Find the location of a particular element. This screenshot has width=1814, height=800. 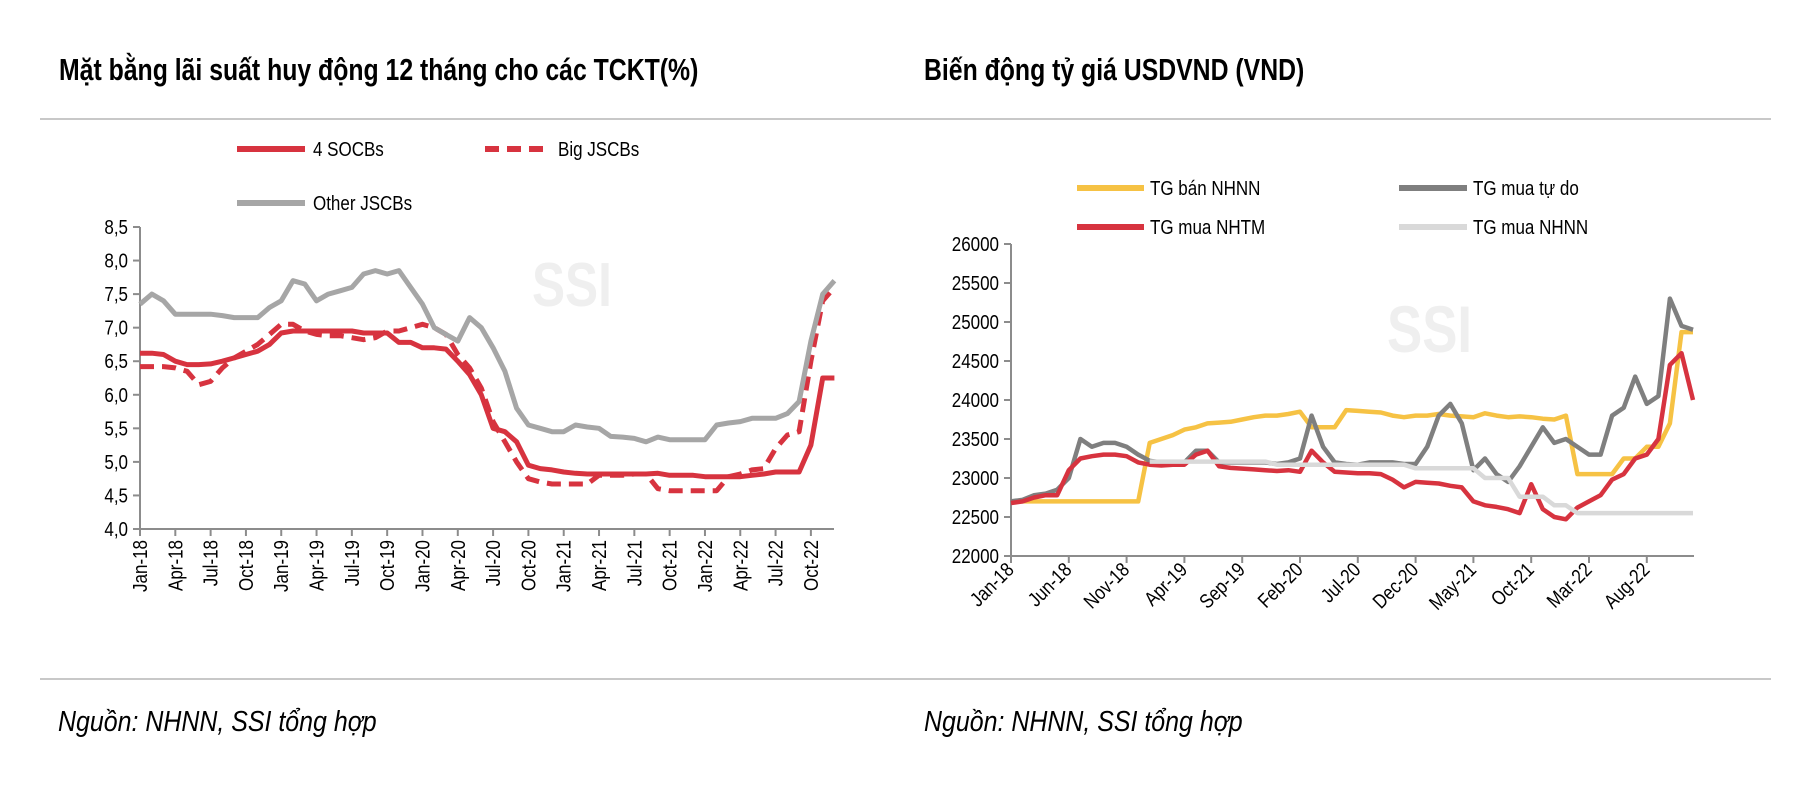

left-source-note: Nguồn: NHNN, SSI tổng hợp is located at coordinates (217, 722).